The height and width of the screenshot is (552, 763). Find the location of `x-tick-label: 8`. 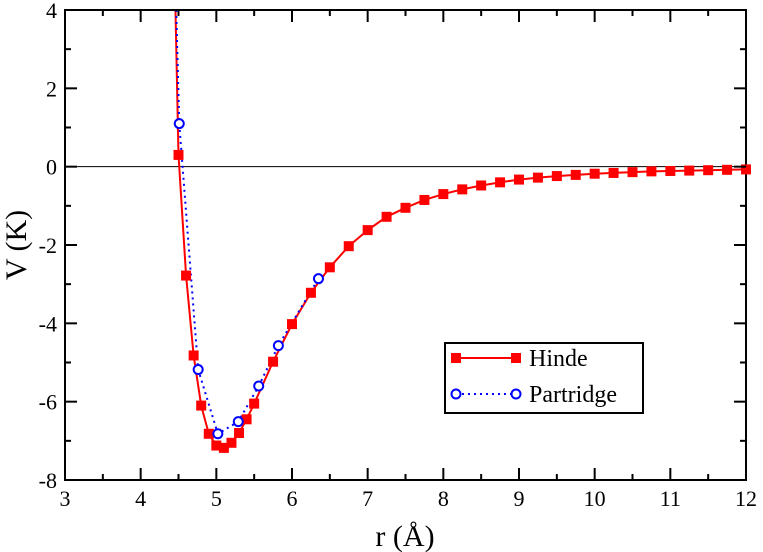

x-tick-label: 8 is located at coordinates (443, 498).